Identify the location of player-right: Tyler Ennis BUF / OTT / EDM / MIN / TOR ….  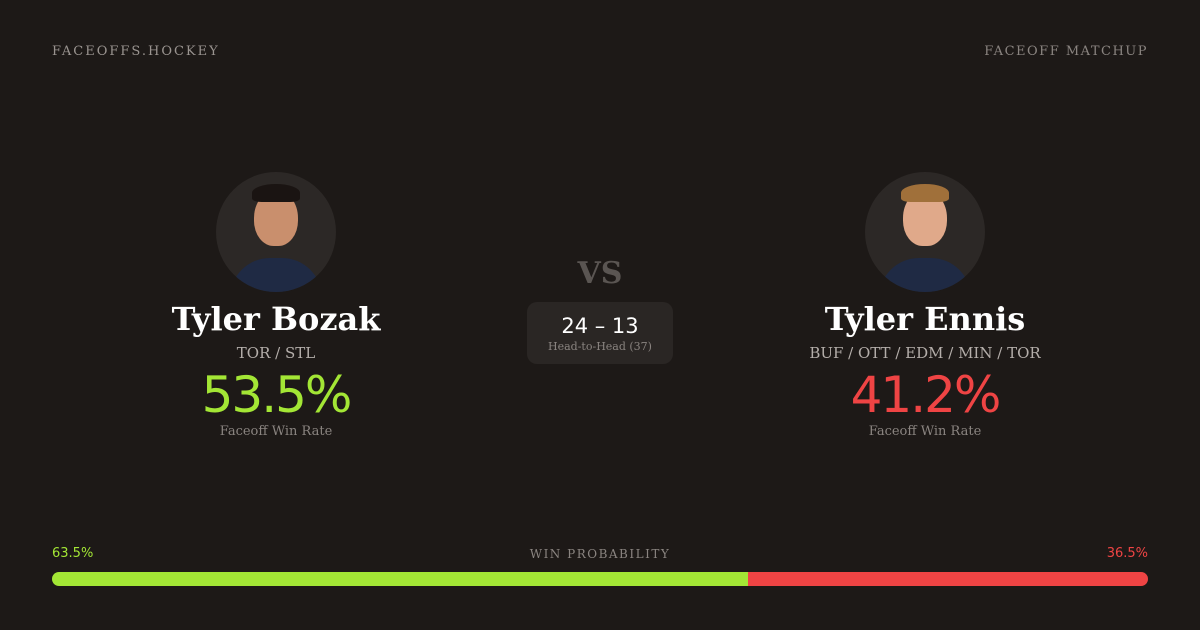
(925, 305).